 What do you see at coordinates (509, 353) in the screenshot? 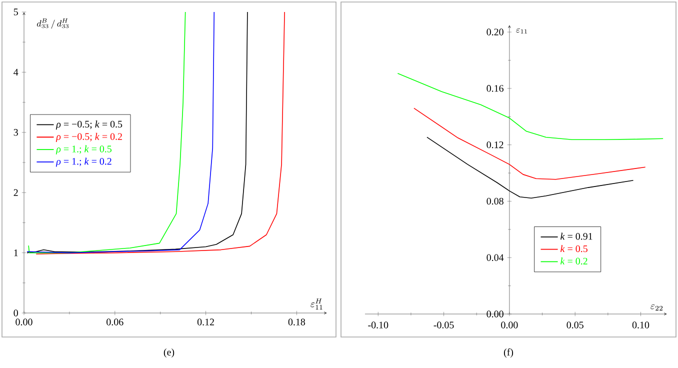
I see `text: (f)` at bounding box center [509, 353].